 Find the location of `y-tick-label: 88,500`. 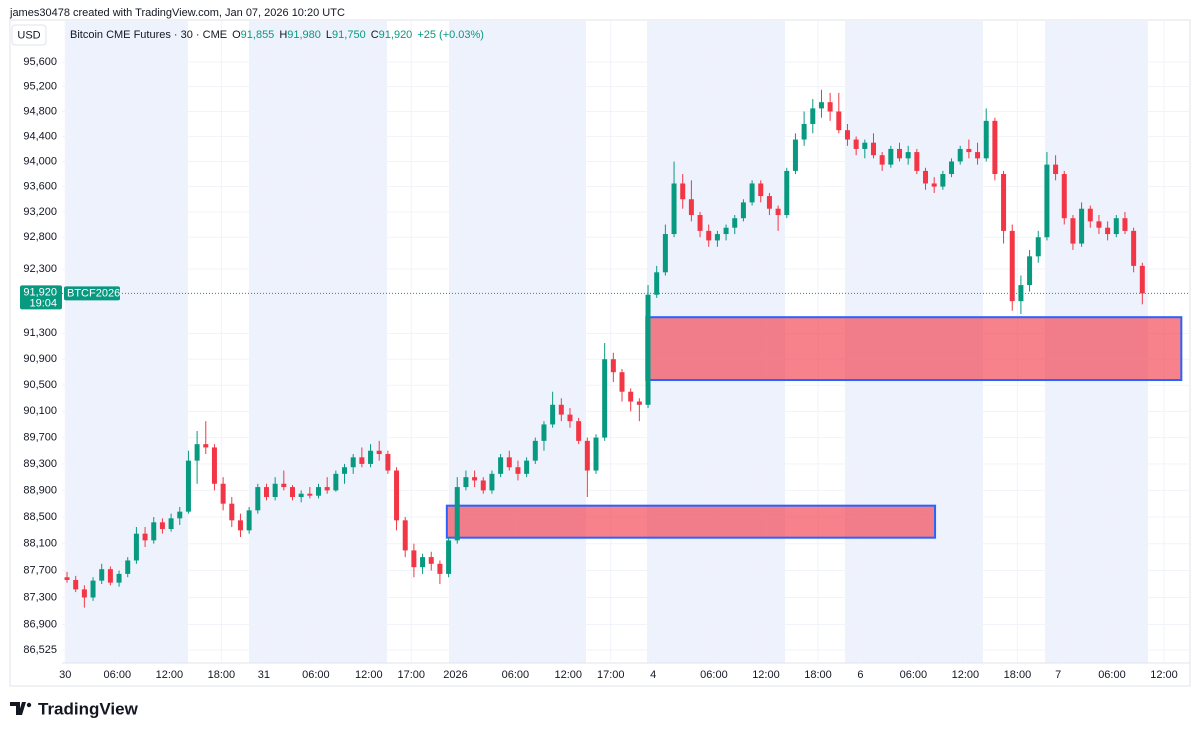

y-tick-label: 88,500 is located at coordinates (40, 517).